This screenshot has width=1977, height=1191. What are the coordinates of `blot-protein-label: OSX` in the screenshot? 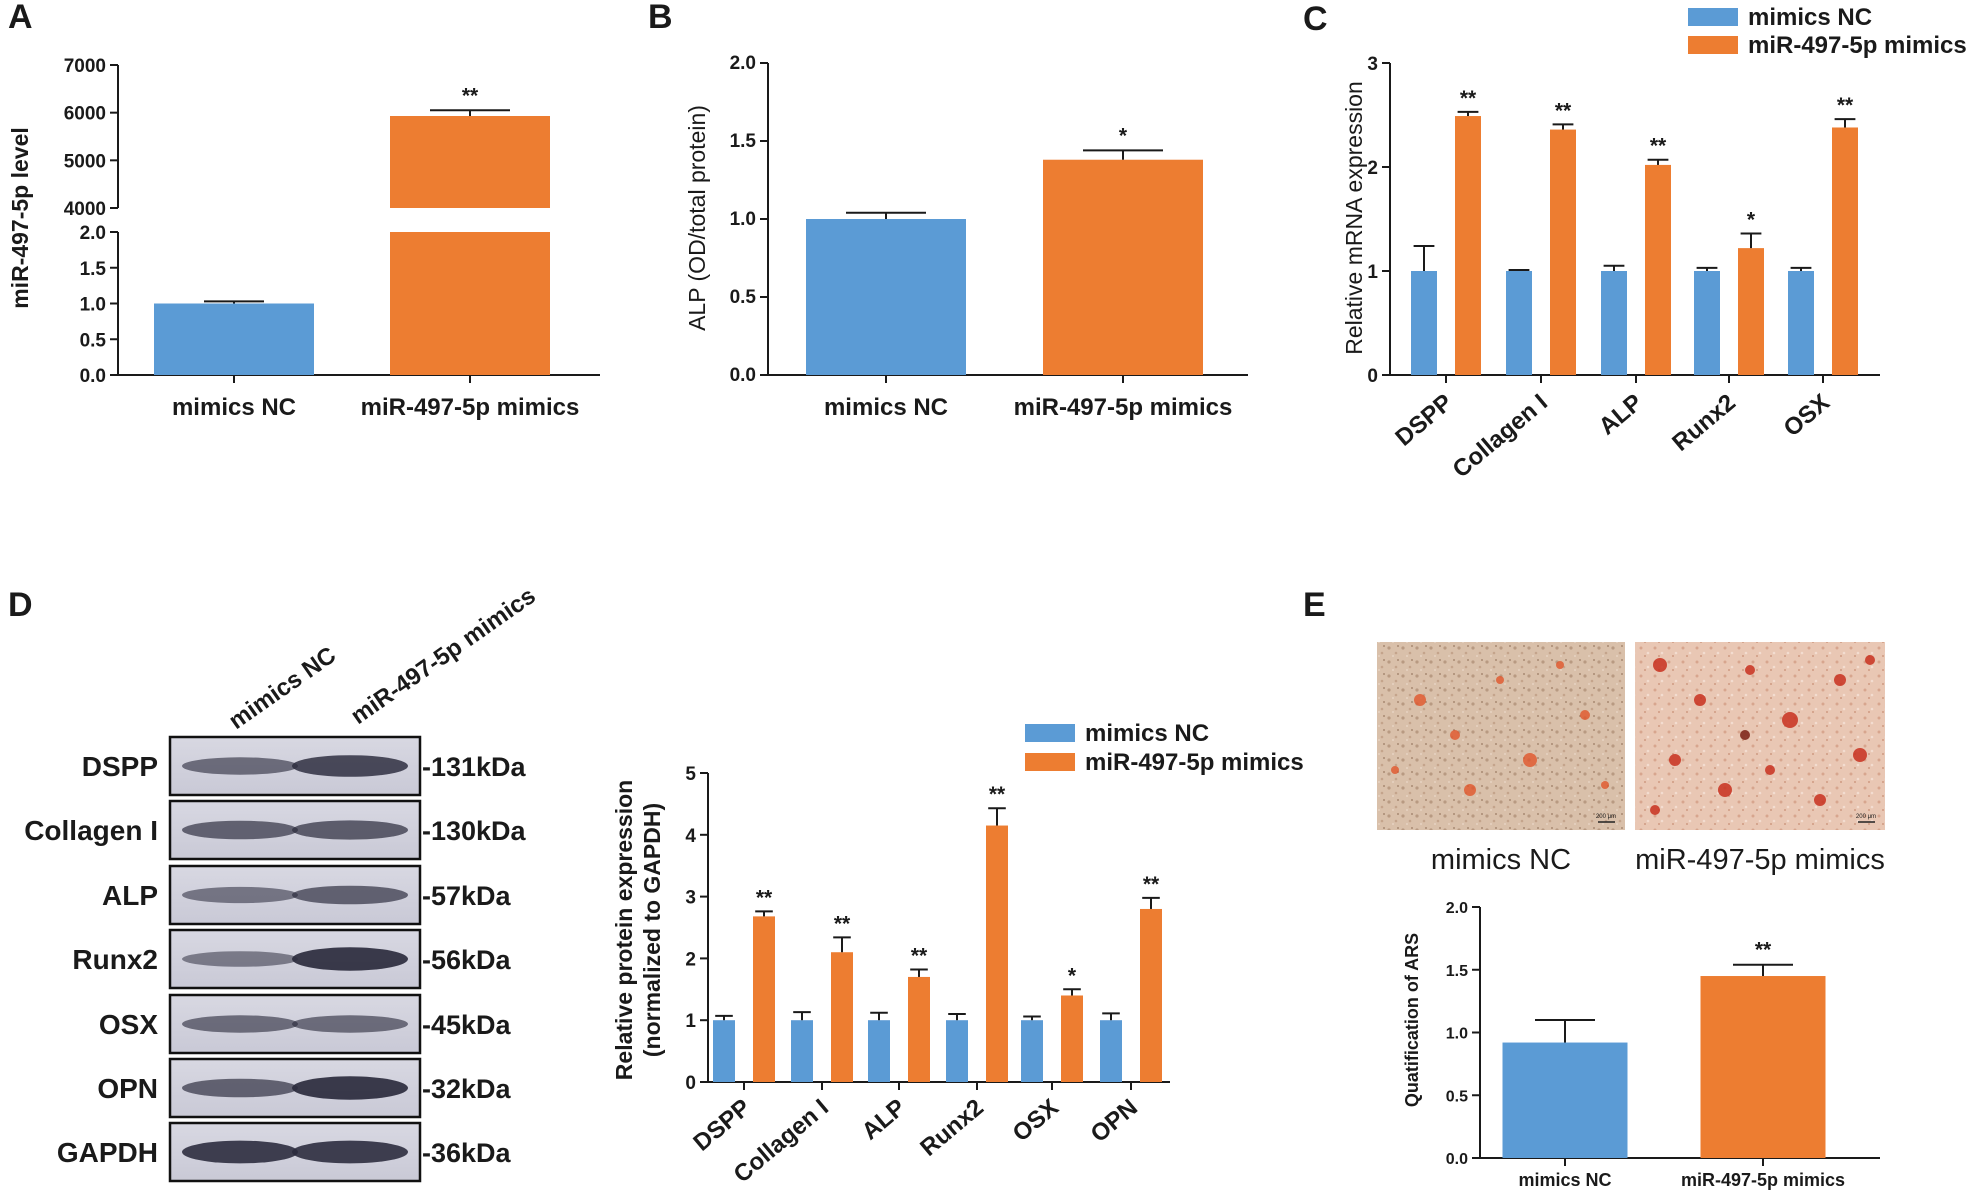 It's located at (128, 1024).